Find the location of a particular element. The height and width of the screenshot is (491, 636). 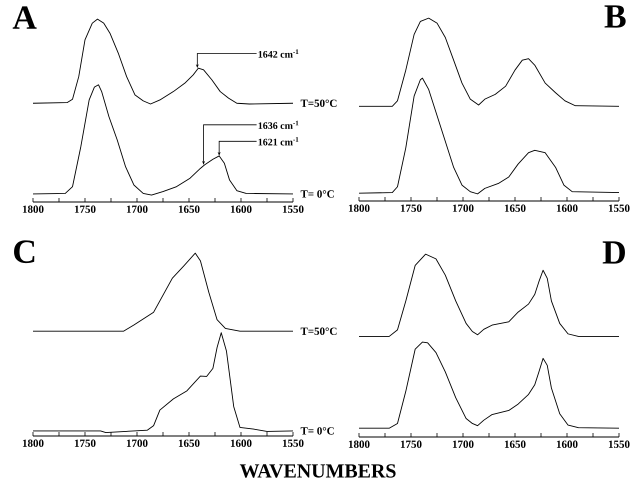

annotation: 1621 cm$^{-1}$ is located at coordinates (278, 141).